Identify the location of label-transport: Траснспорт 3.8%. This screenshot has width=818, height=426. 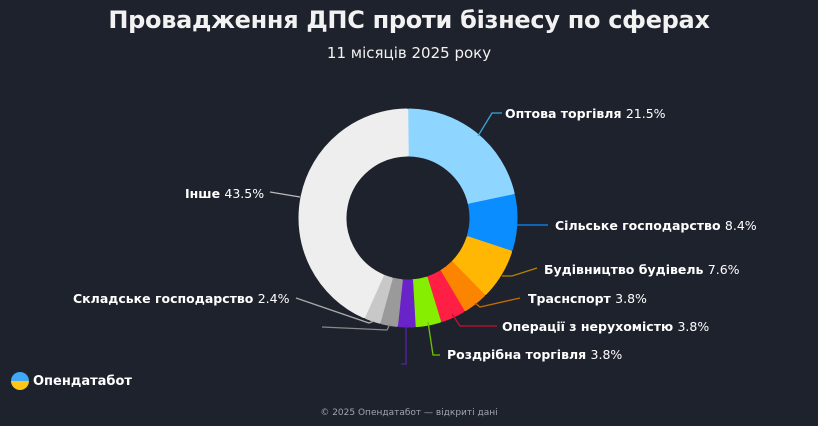
(587, 298).